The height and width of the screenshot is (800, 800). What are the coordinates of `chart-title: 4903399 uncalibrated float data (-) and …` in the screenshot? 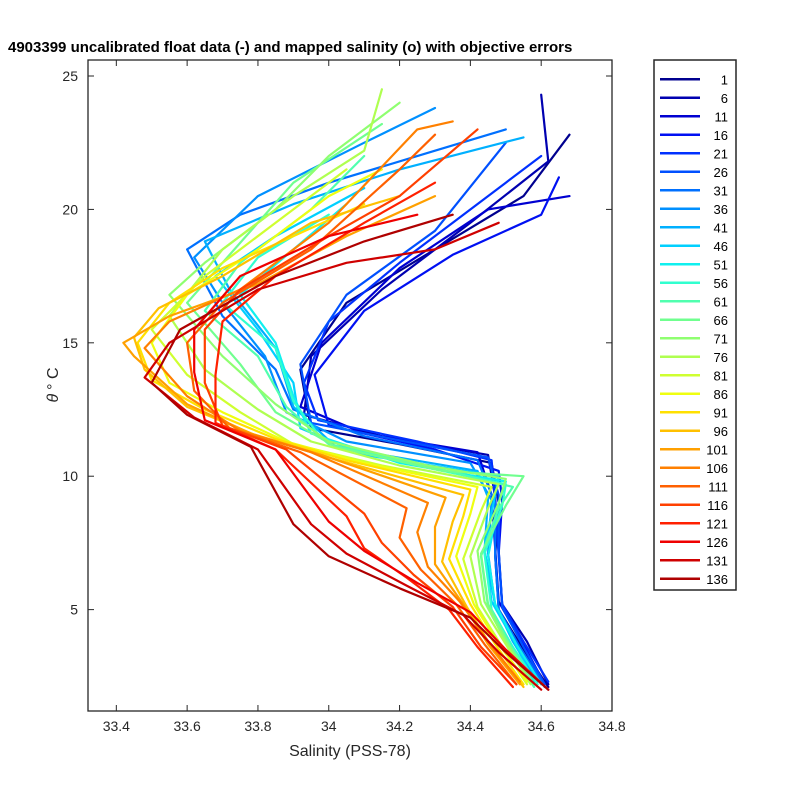 It's located at (290, 47).